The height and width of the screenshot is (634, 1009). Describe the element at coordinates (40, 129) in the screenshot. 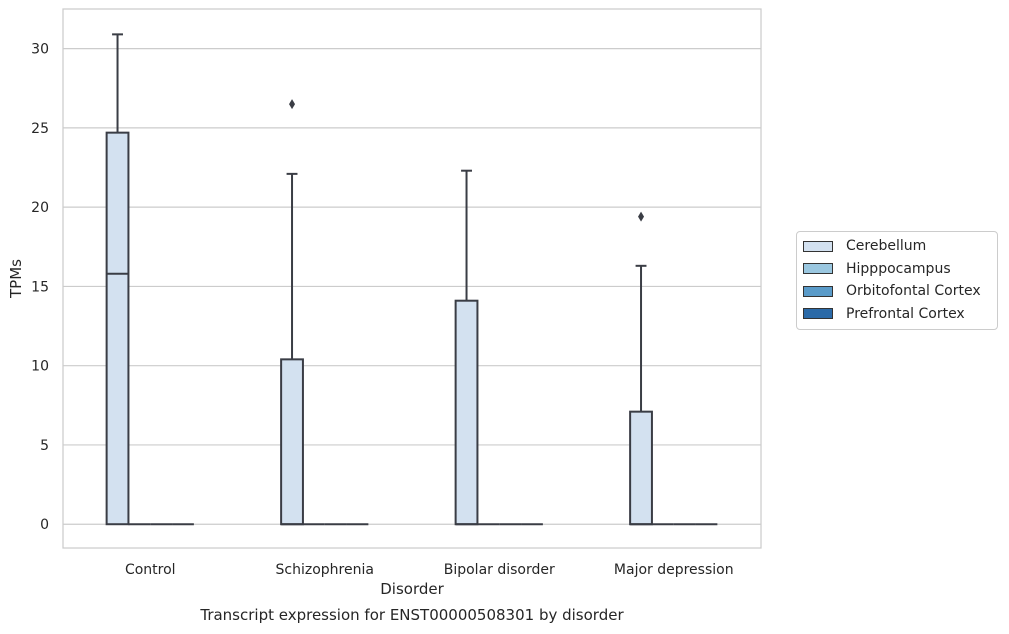

I see `y-tick-label: 25` at that location.